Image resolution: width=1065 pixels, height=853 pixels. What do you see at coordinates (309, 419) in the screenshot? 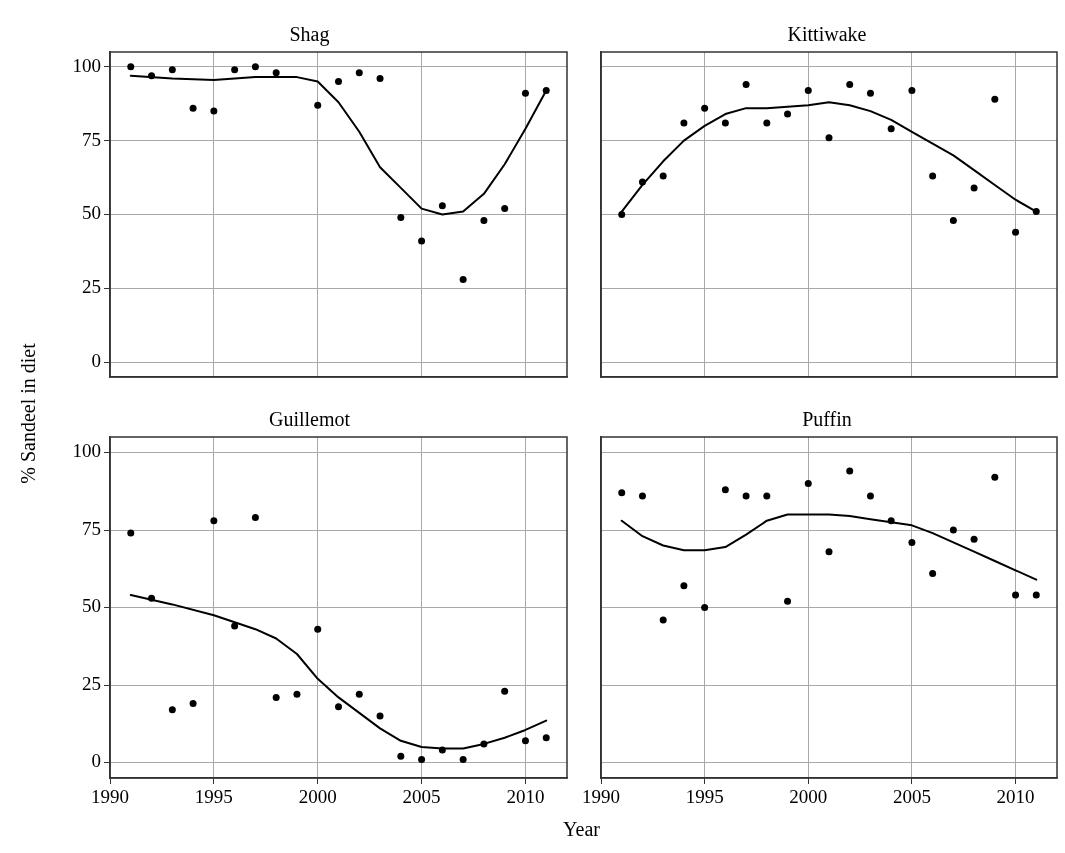
I see `chart-title: Guillemot` at bounding box center [309, 419].